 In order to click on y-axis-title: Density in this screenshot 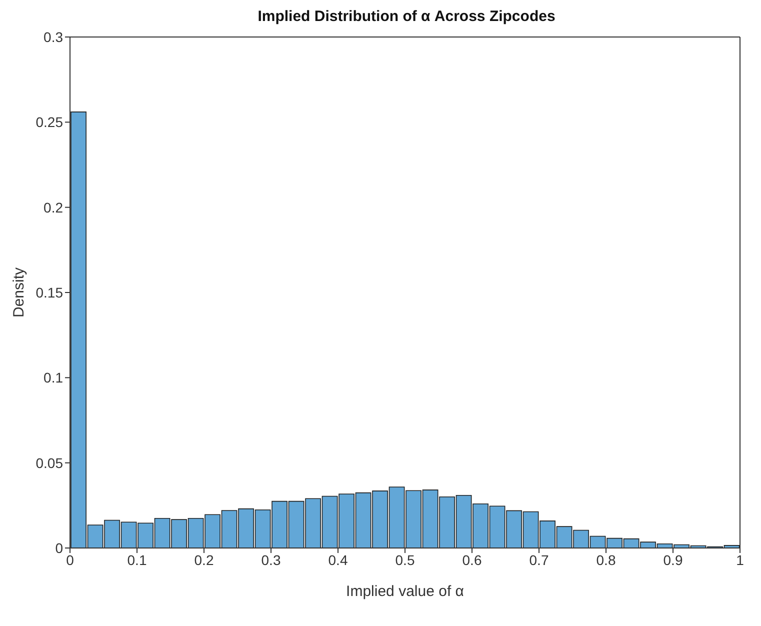, I will do `click(19, 292)`.